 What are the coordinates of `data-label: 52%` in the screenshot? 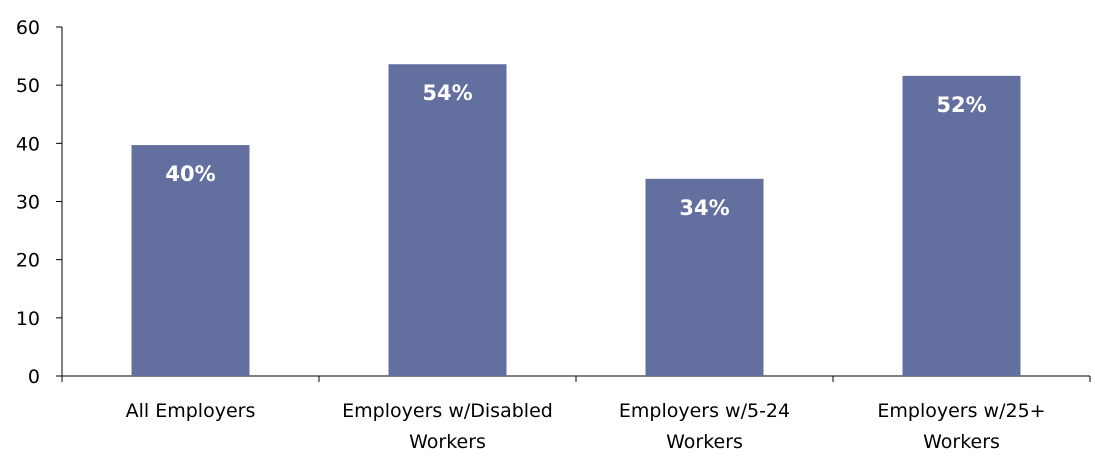 It's located at (961, 105).